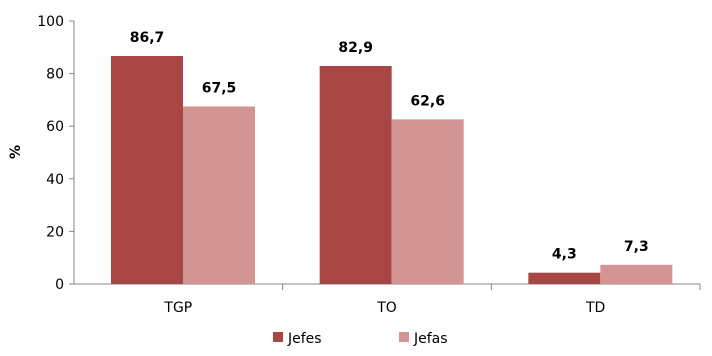 The height and width of the screenshot is (356, 712). Describe the element at coordinates (564, 255) in the screenshot. I see `data-label-jefes-td: 4,3` at that location.